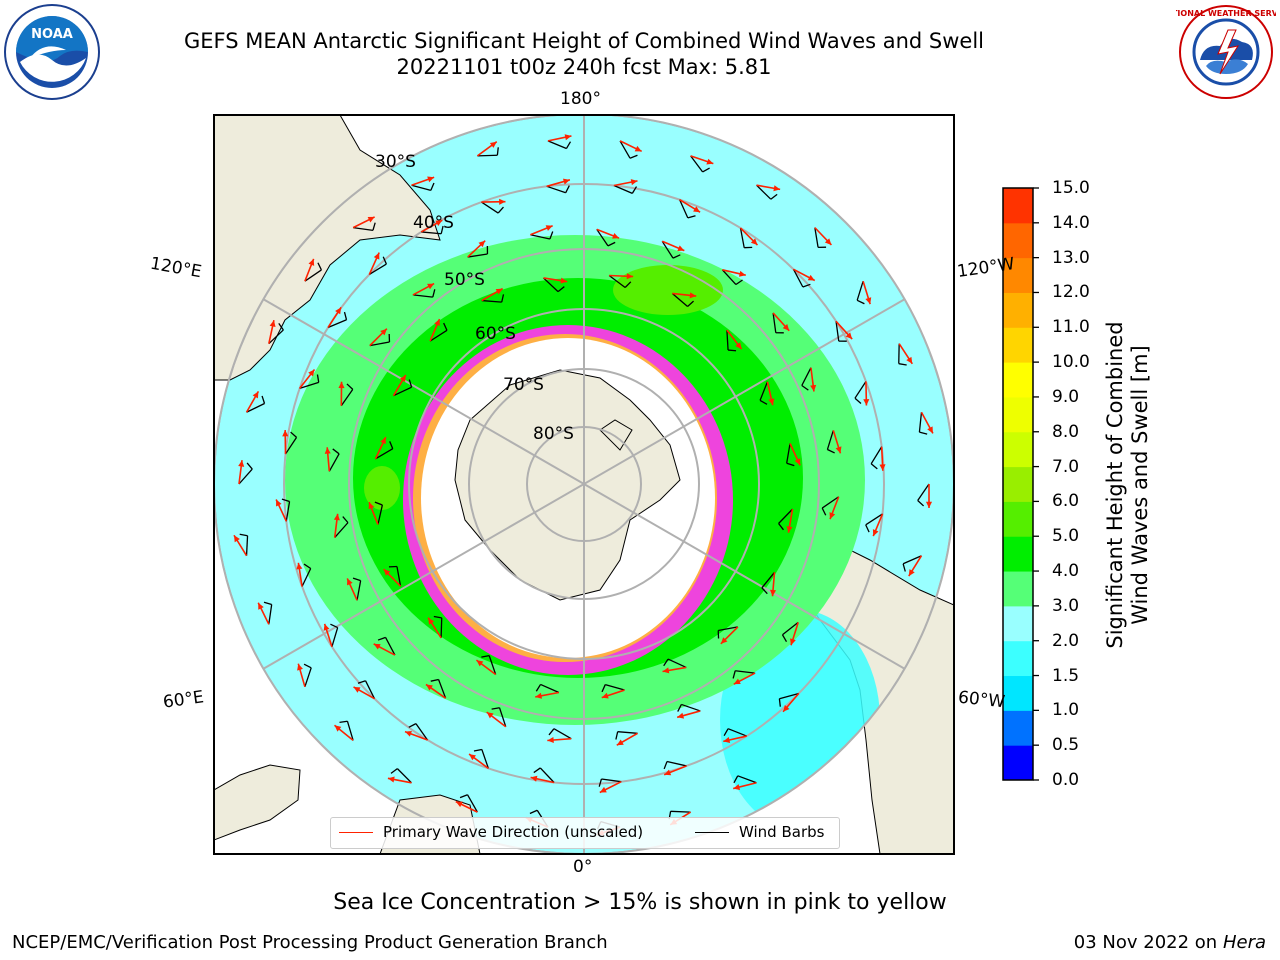 Image resolution: width=1280 pixels, height=960 pixels. Describe the element at coordinates (1226, 13) in the screenshot. I see `nws-logo-text: NATIONAL WEATHER SERVICE` at that location.